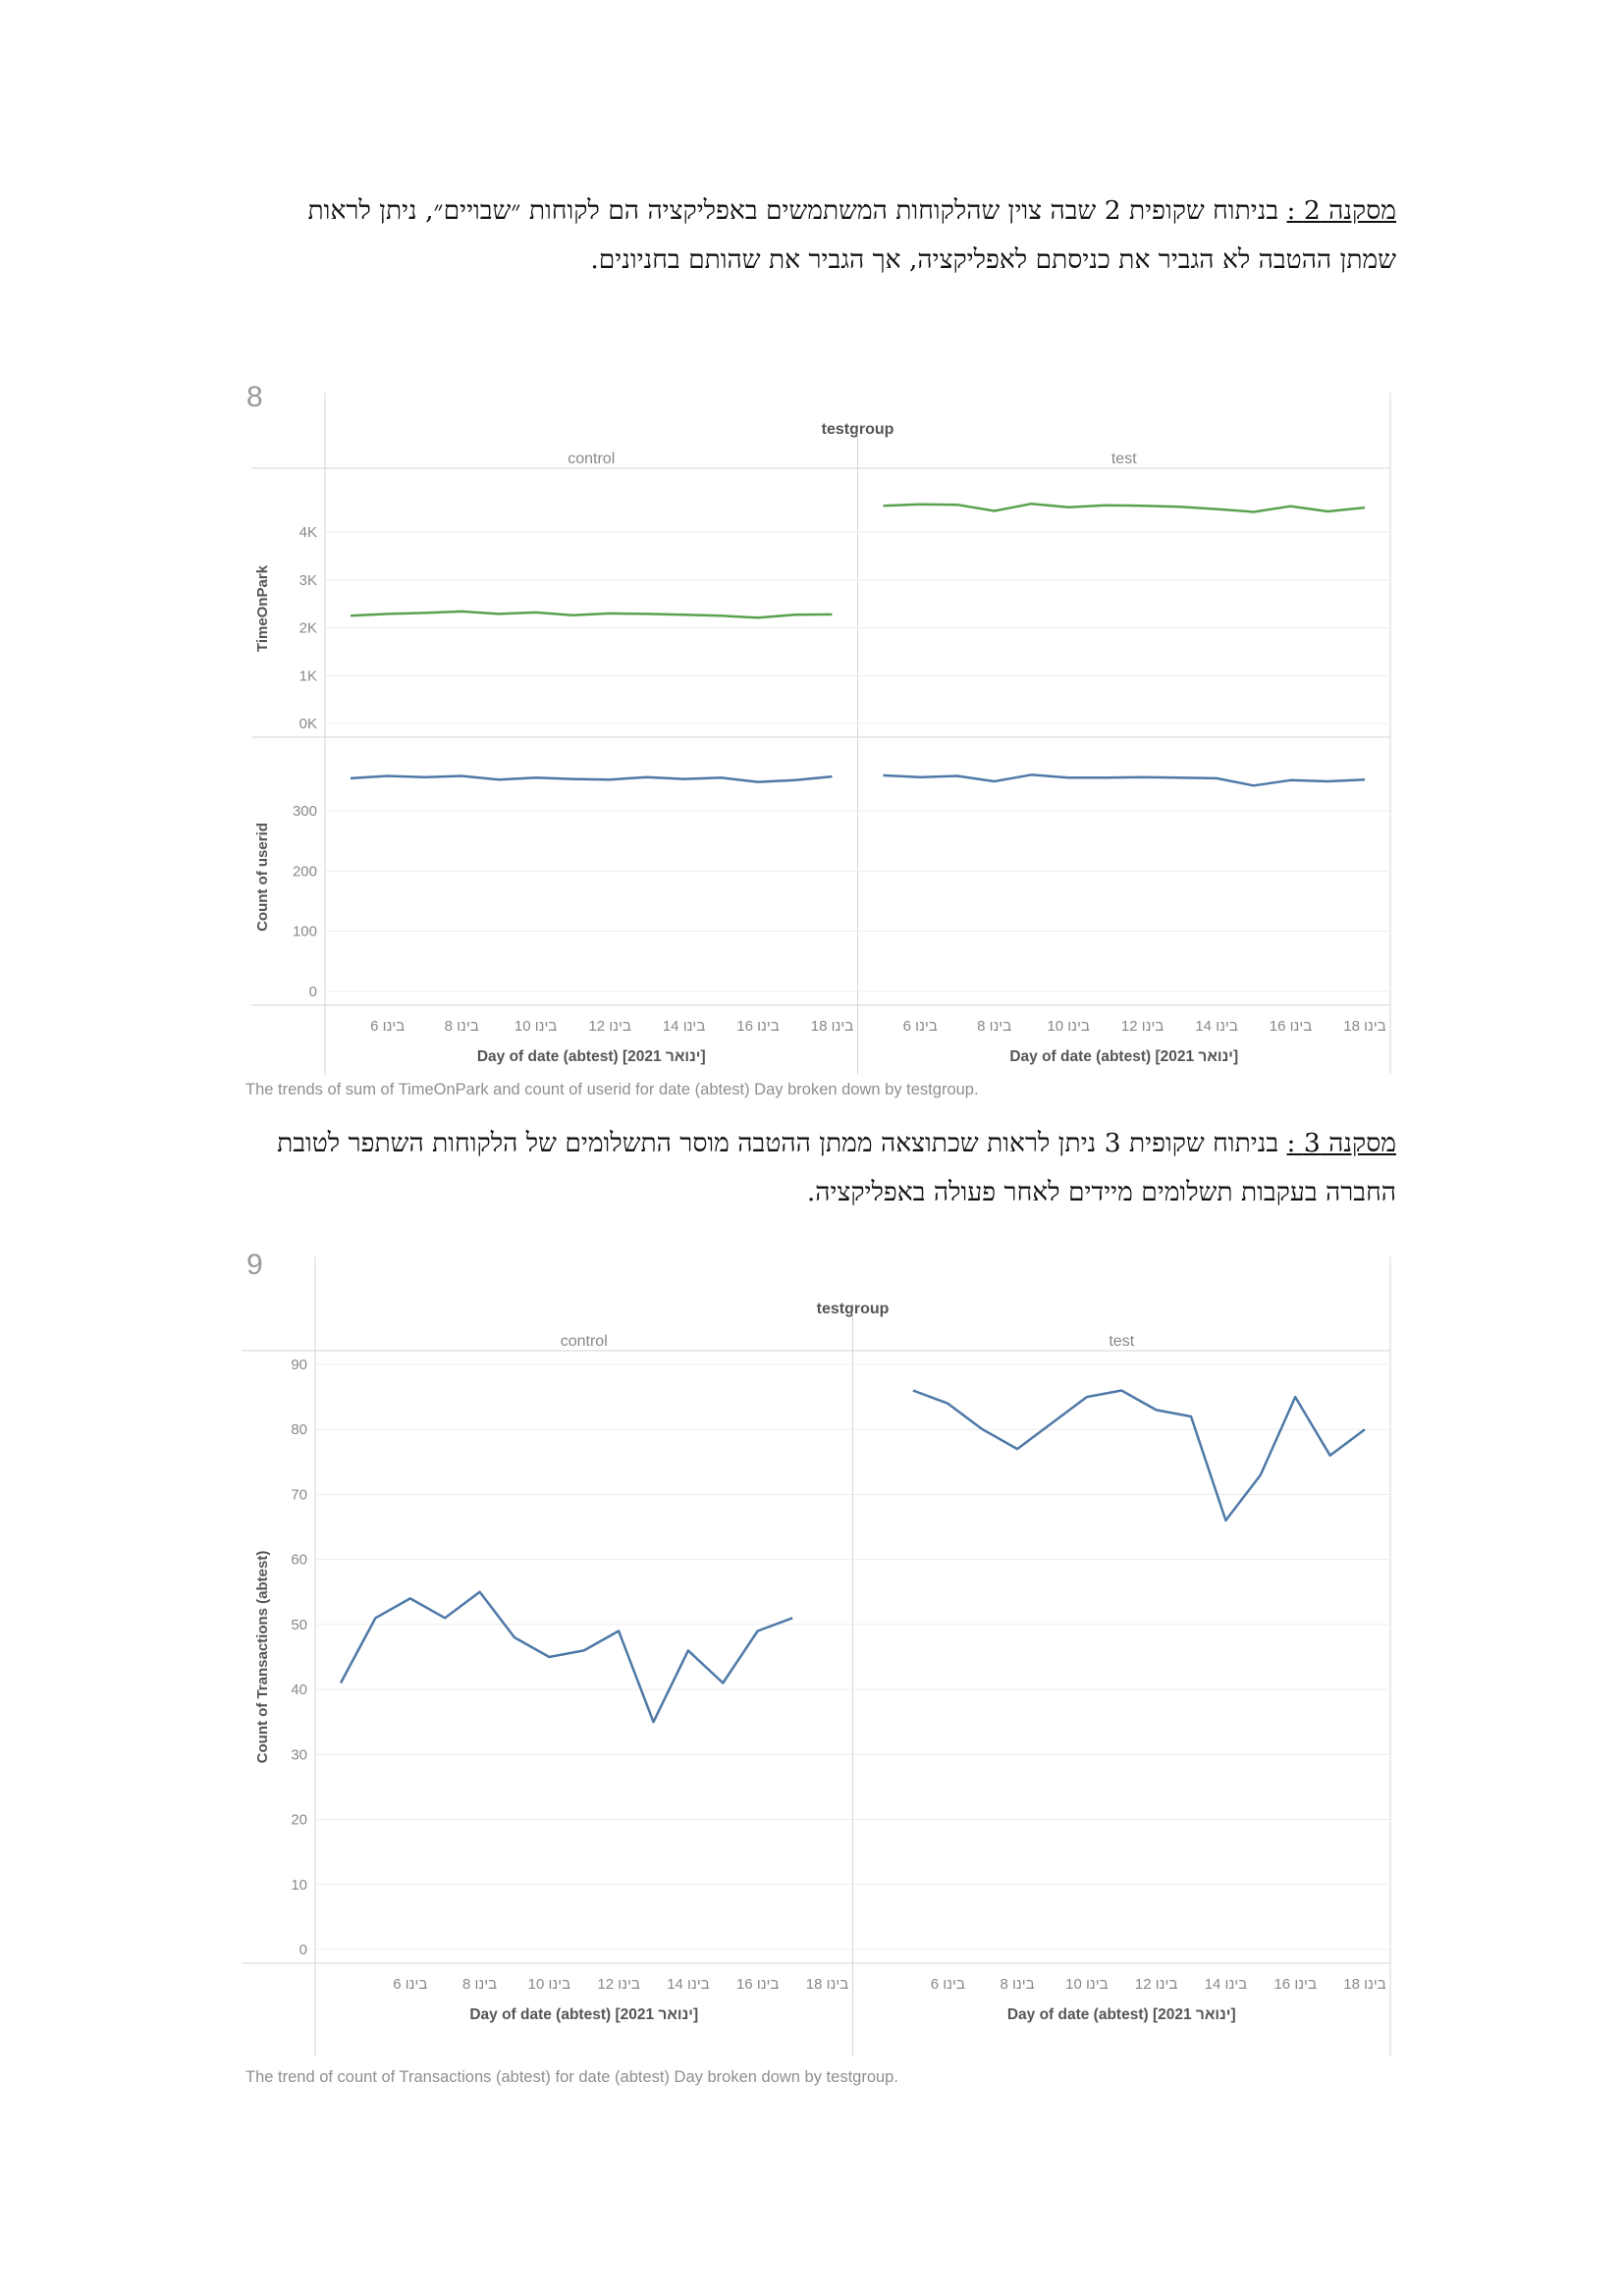 The width and height of the screenshot is (1624, 2296). I want to click on y-axis-label: Count of userid, so click(262, 877).